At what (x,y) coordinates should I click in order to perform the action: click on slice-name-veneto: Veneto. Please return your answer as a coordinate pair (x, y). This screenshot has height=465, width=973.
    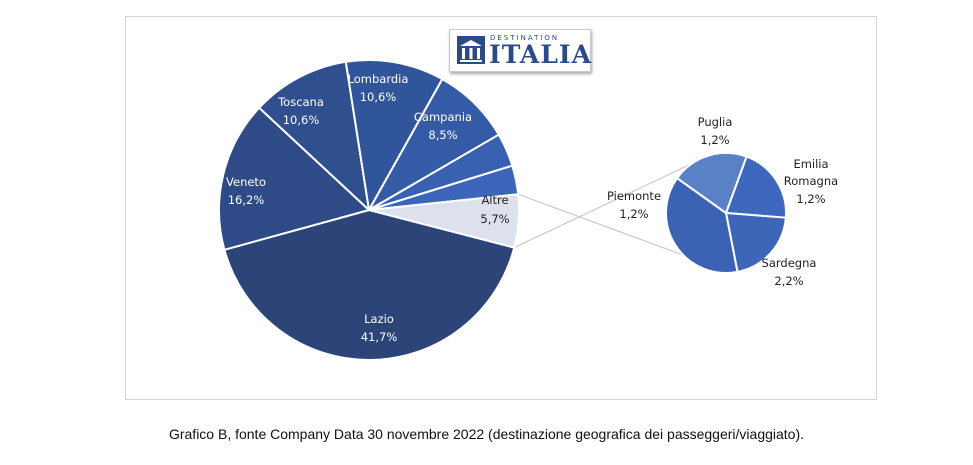
    Looking at the image, I should click on (246, 182).